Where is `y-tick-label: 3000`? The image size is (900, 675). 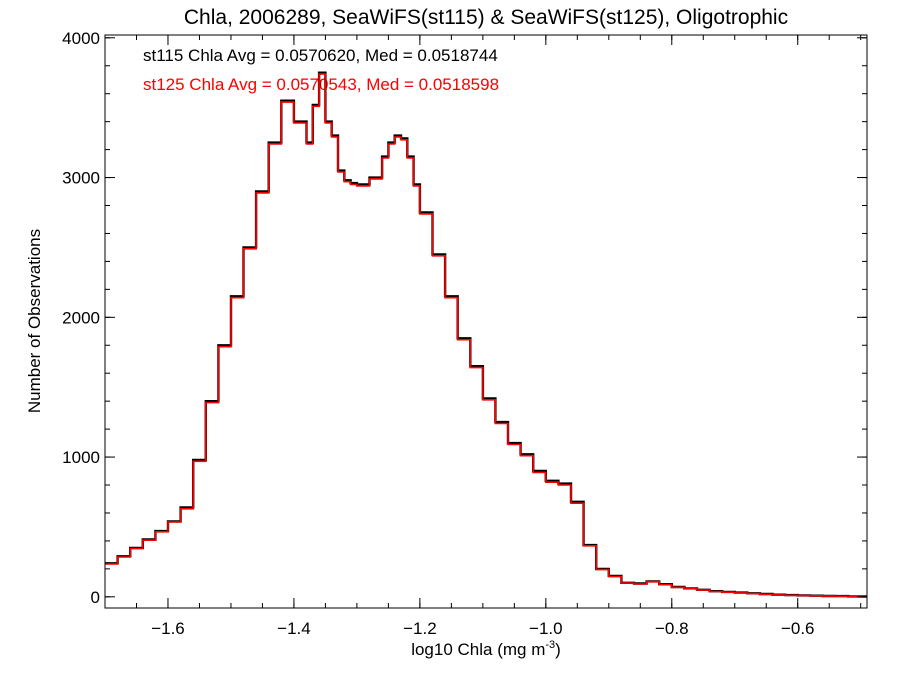
y-tick-label: 3000 is located at coordinates (81, 178).